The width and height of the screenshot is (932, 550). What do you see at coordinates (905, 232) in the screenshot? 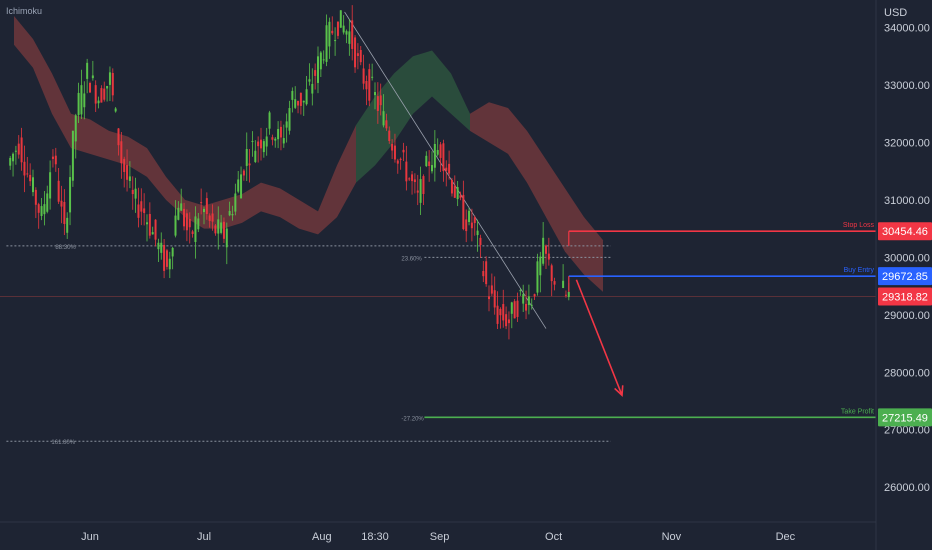
I see `stop-loss-price-text: 30454.46` at bounding box center [905, 232].